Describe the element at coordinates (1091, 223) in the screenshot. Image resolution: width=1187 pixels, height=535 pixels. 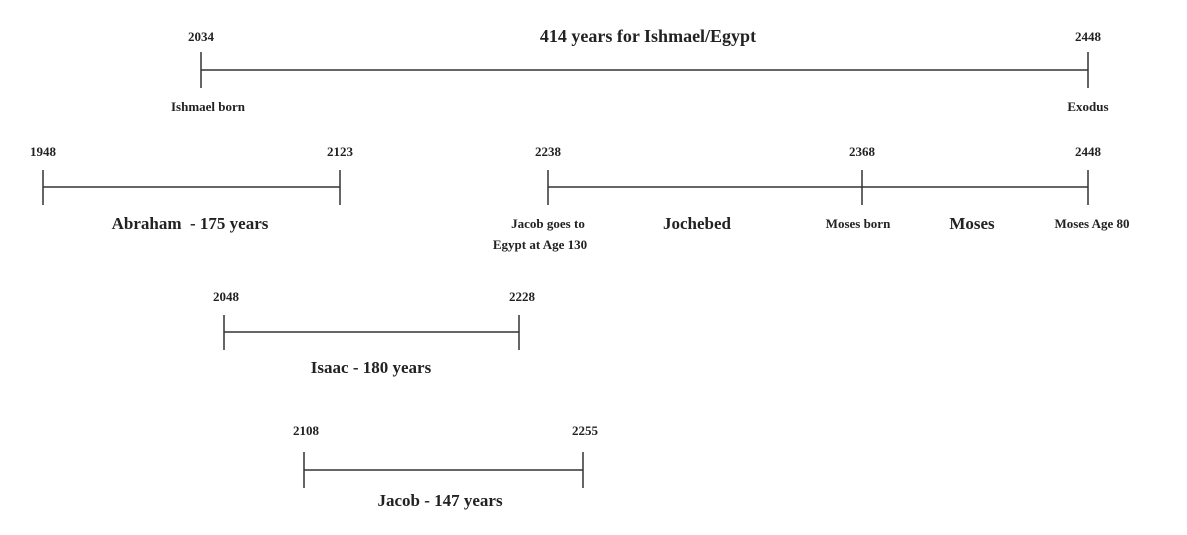
I see `event-label: Moses Age 80` at that location.